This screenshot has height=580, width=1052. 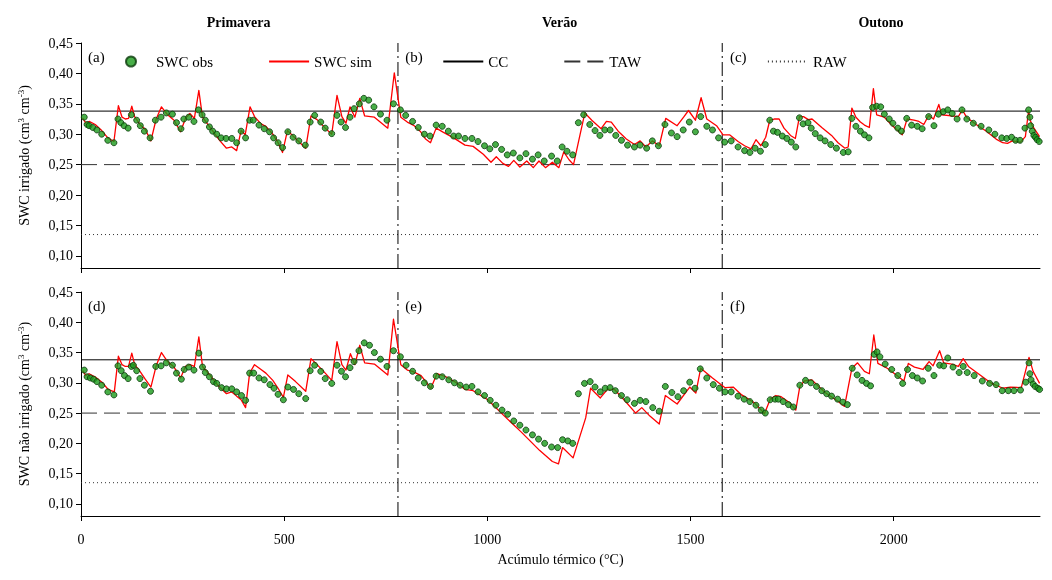 What do you see at coordinates (24, 404) in the screenshot?
I see `y-axis-title: SWC não irrigado (cm3 cm-3)` at bounding box center [24, 404].